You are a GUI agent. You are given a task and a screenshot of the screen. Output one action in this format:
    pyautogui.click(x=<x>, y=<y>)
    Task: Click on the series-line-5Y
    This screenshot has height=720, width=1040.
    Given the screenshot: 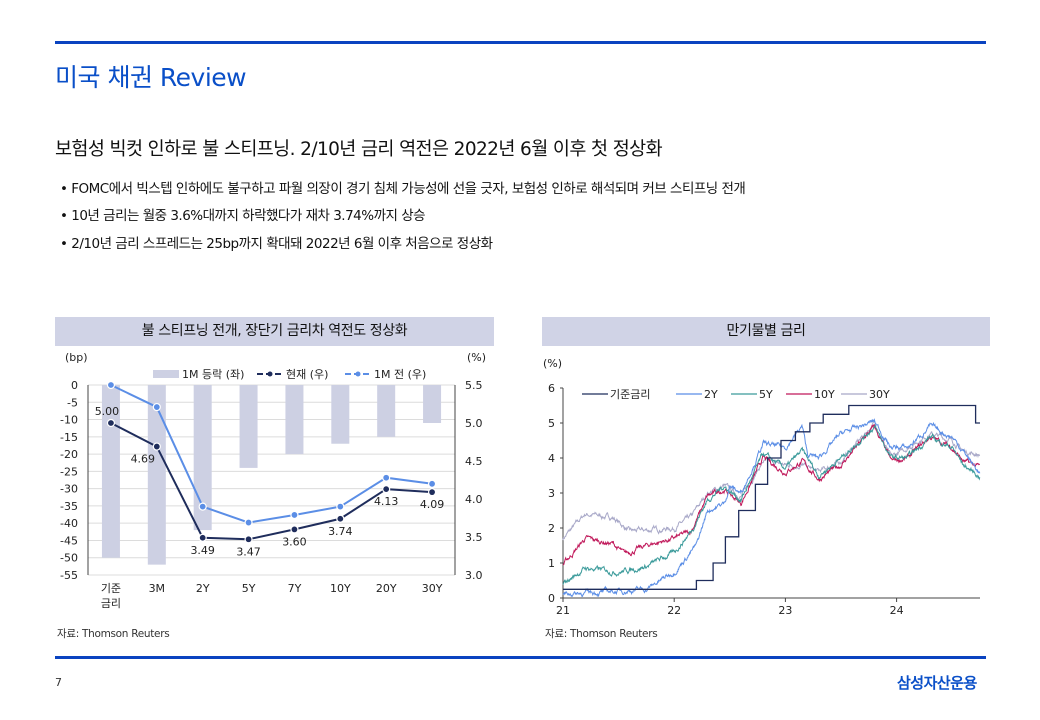 What is the action you would take?
    pyautogui.click(x=771, y=504)
    